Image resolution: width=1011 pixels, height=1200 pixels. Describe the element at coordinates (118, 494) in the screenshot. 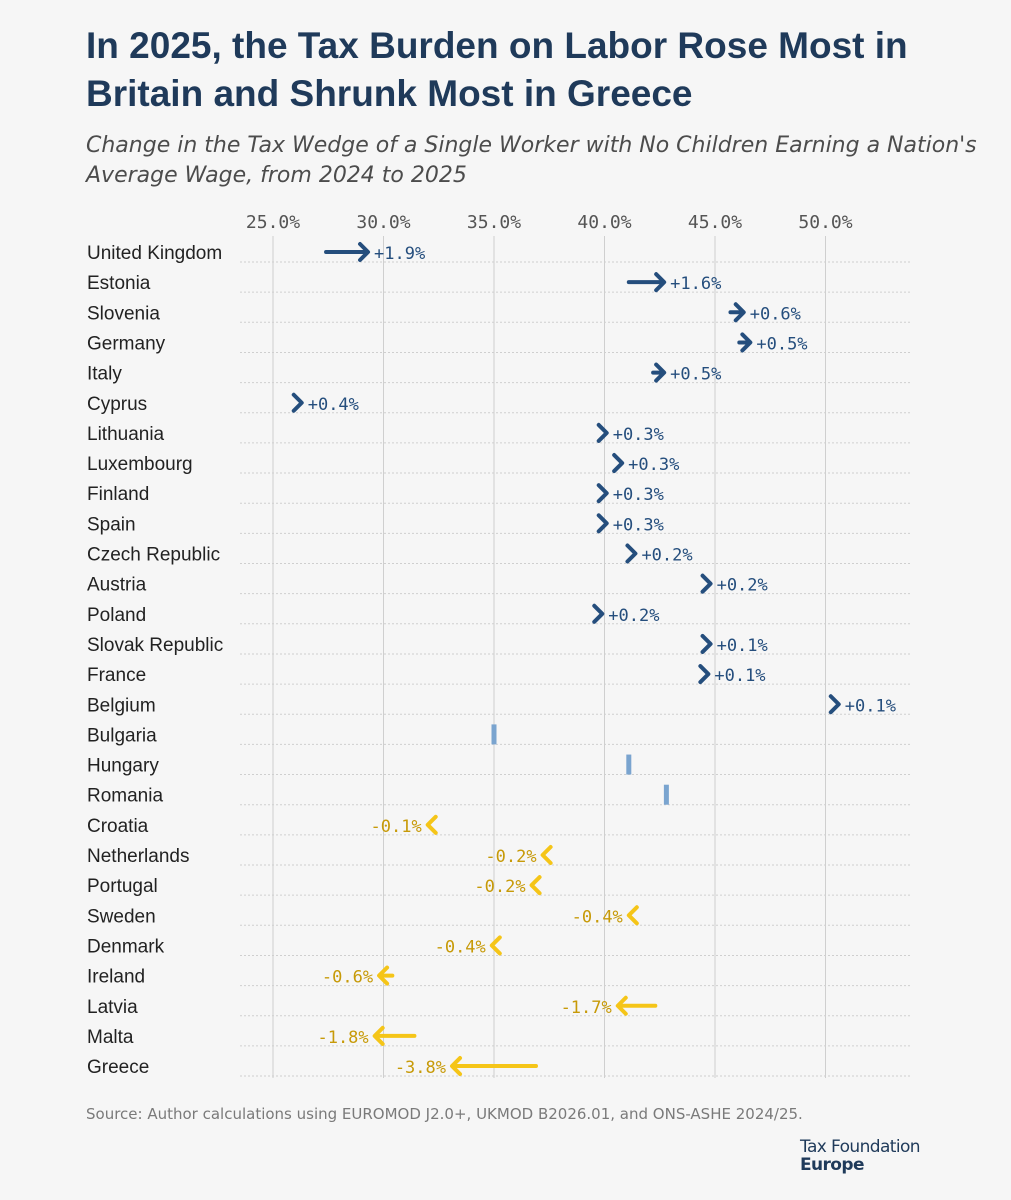

I see `country-label: Finland` at that location.